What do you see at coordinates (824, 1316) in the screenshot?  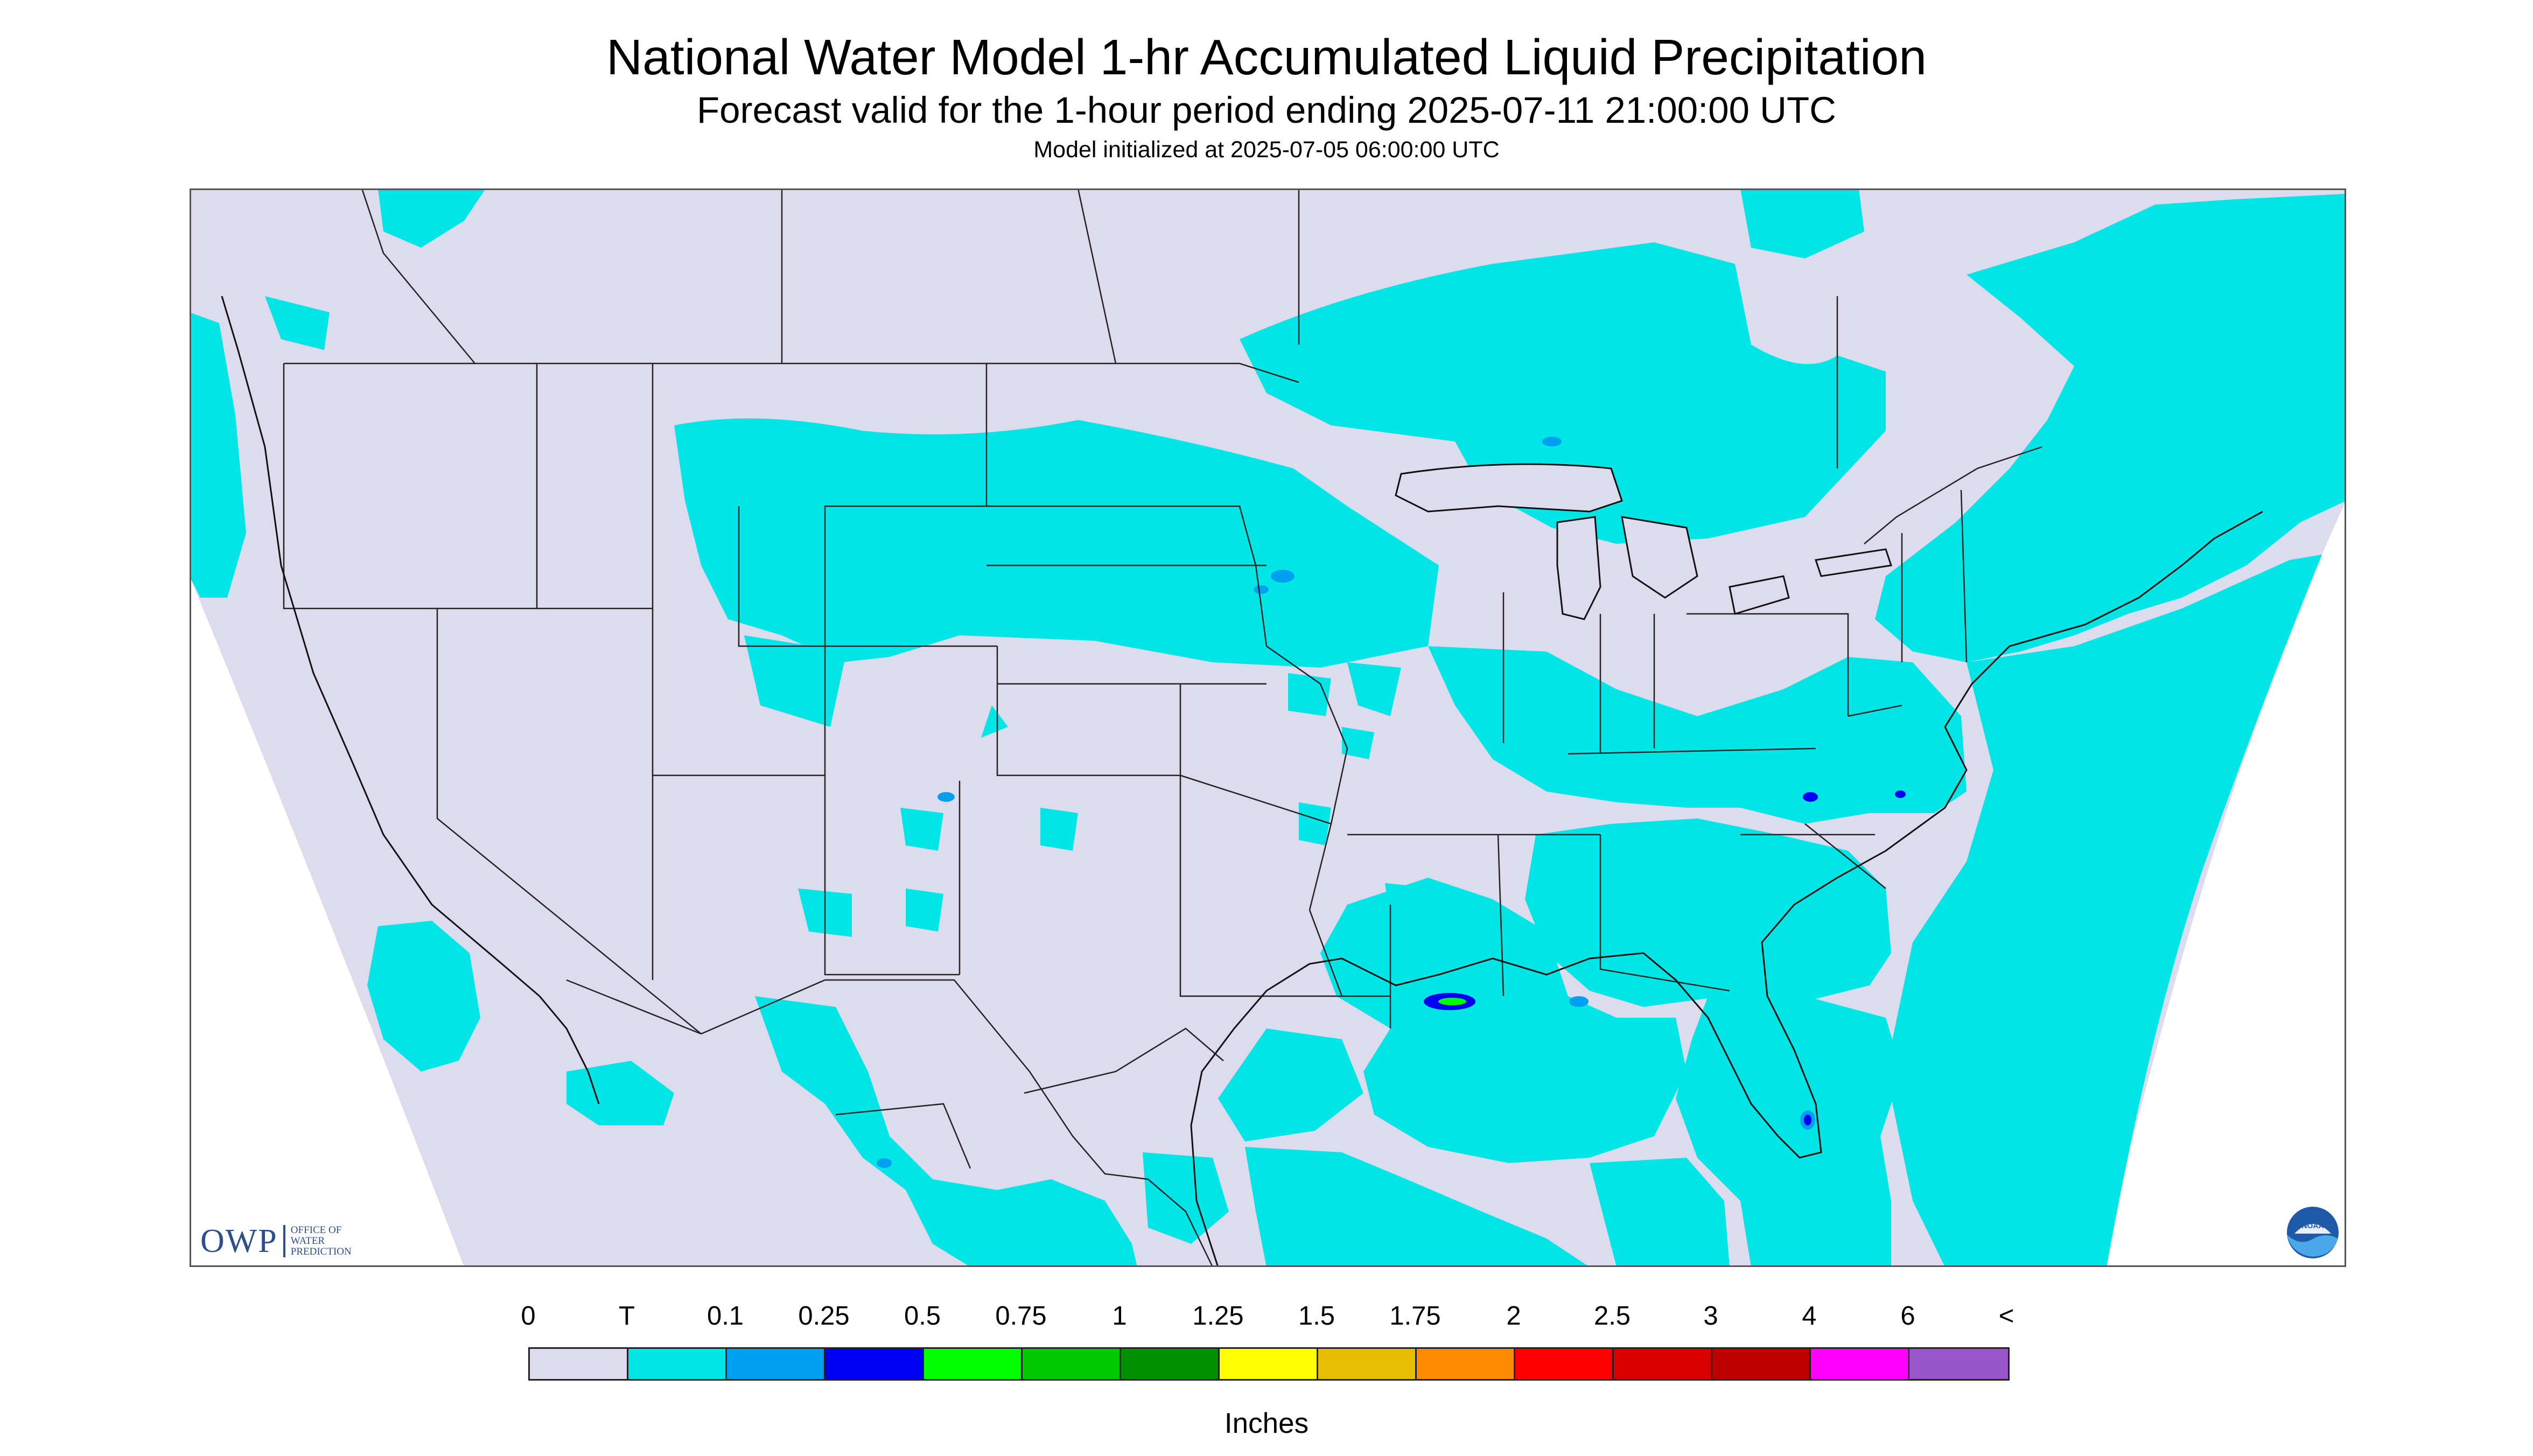 I see `legend-tick-label: 0.25` at bounding box center [824, 1316].